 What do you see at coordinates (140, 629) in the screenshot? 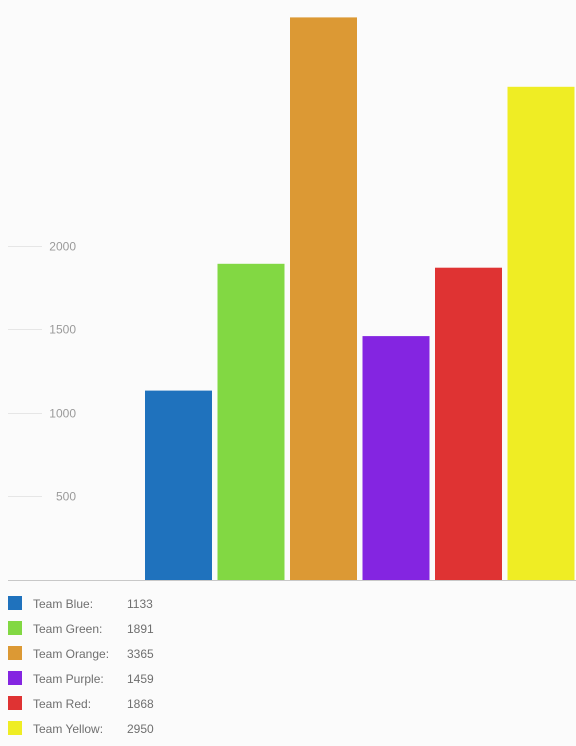
I see `legend-value: 1891` at bounding box center [140, 629].